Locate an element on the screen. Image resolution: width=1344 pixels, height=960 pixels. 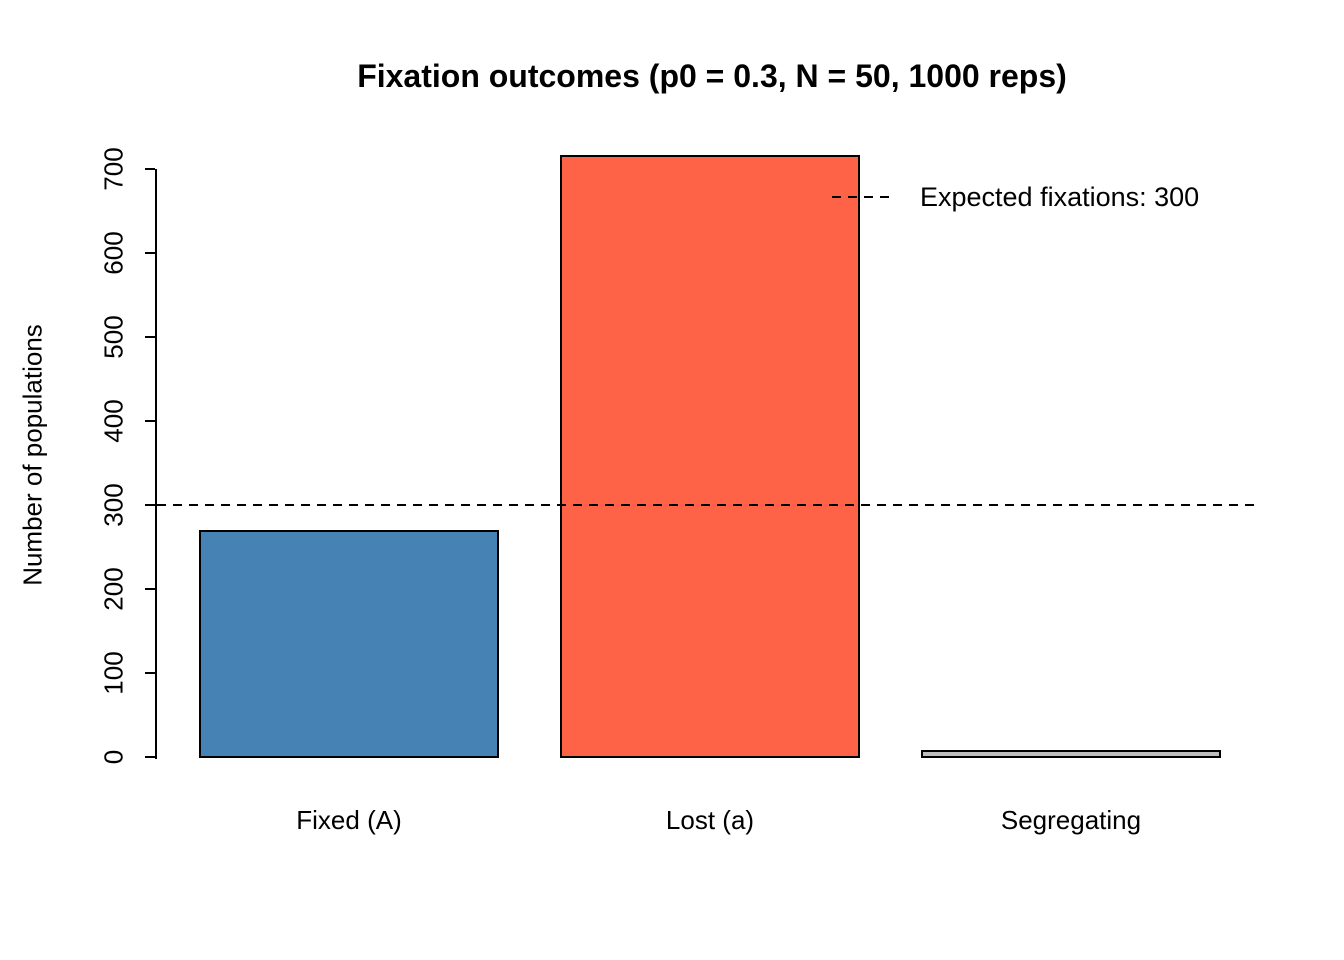
y-axis-tick-label: 600 is located at coordinates (113, 253).